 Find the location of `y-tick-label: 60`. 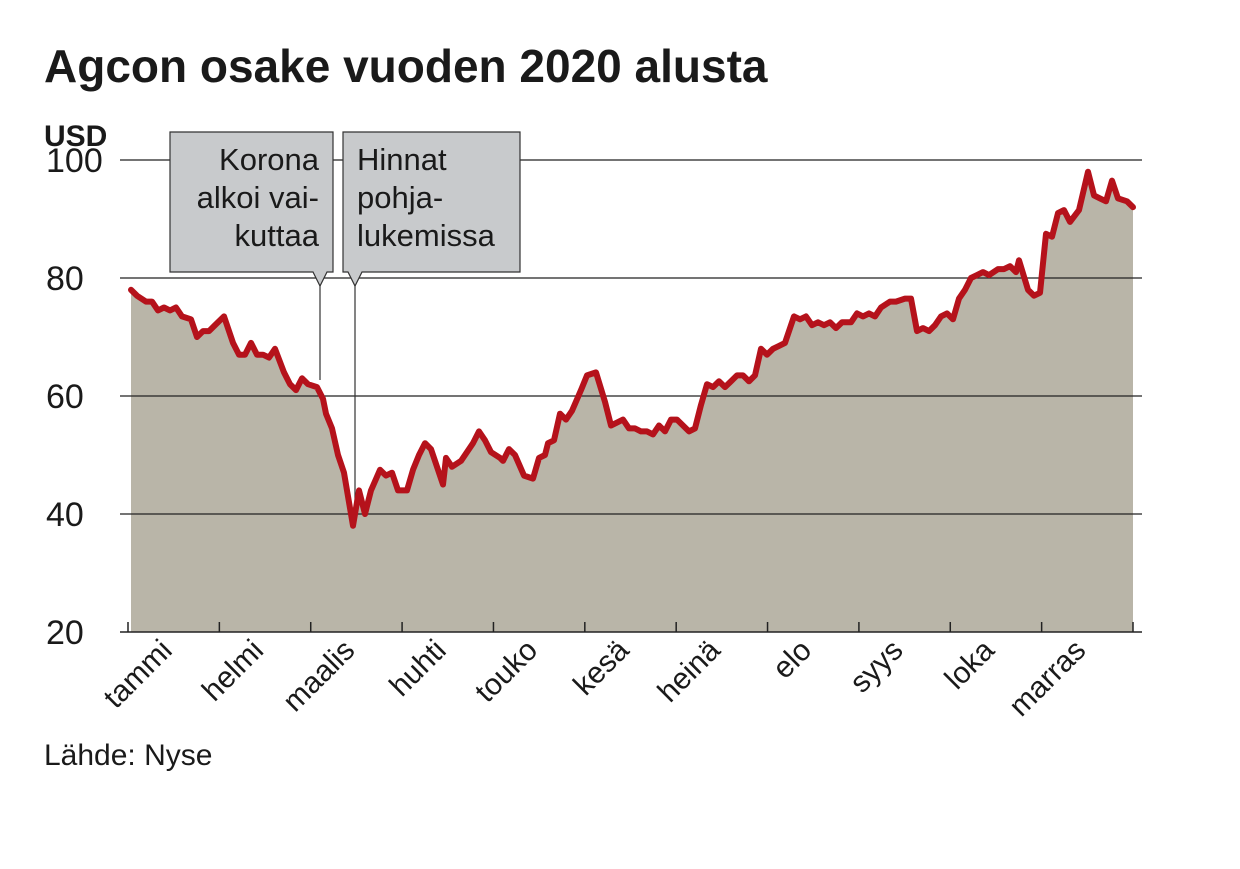

y-tick-label: 60 is located at coordinates (65, 397).